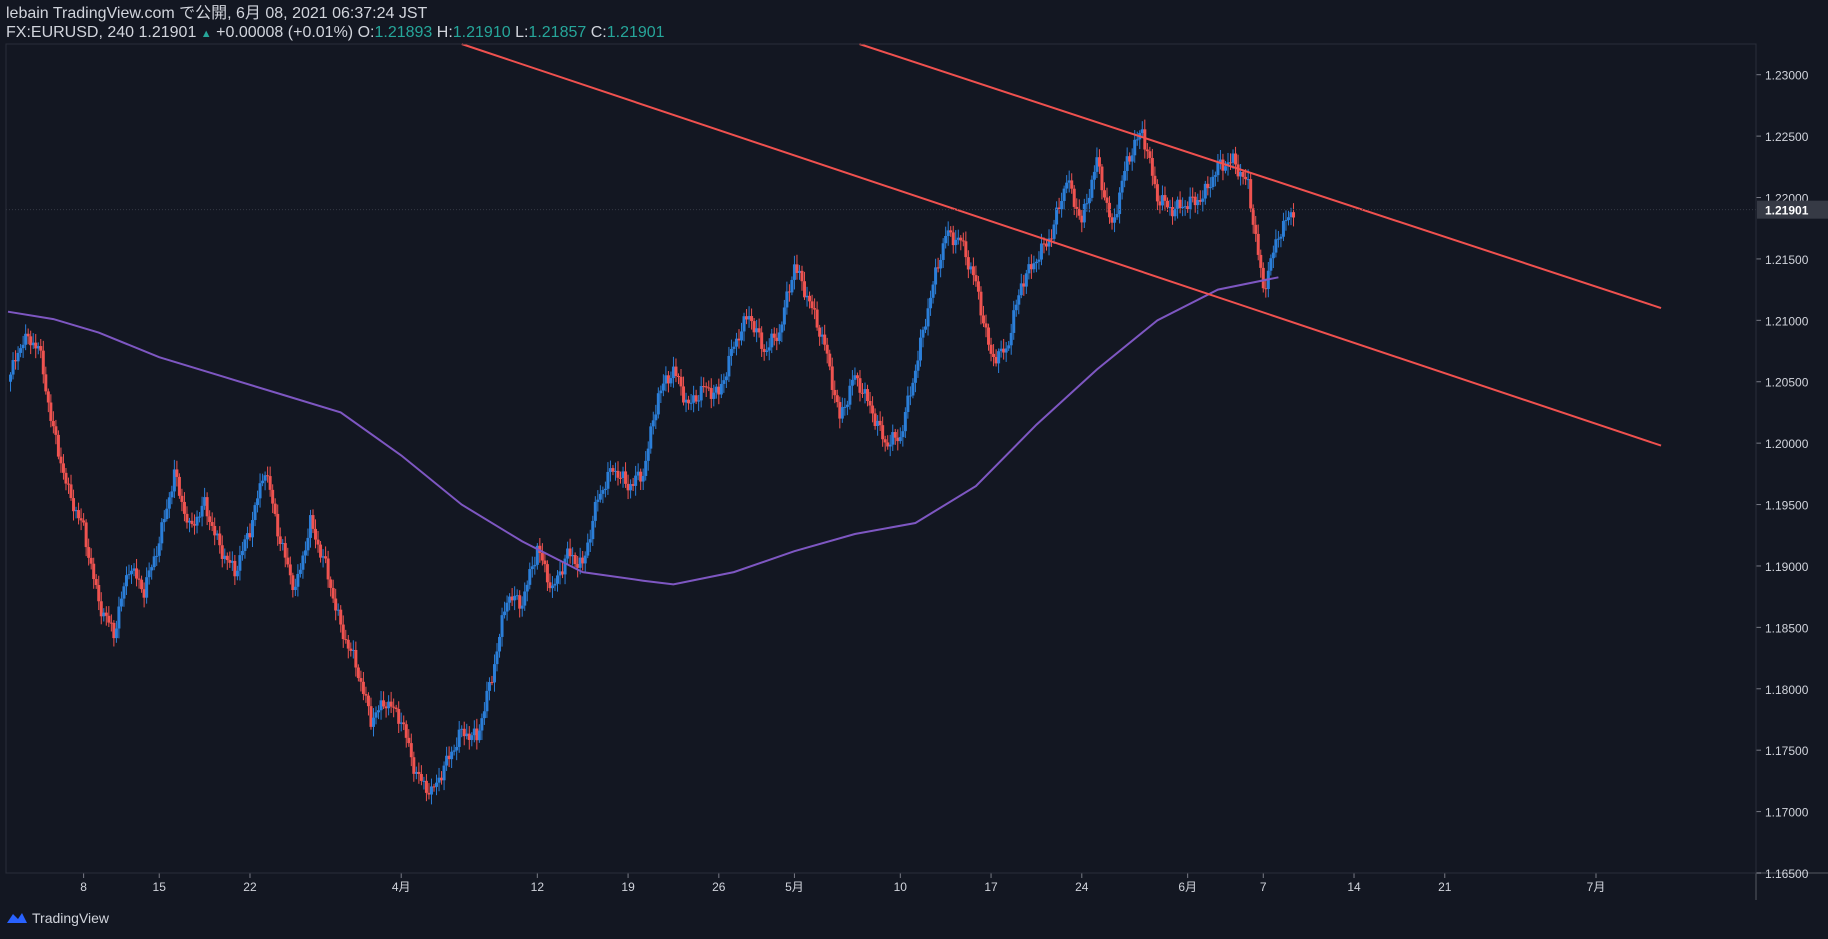  Describe the element at coordinates (57, 918) in the screenshot. I see `footer-brand: TradingView` at that location.